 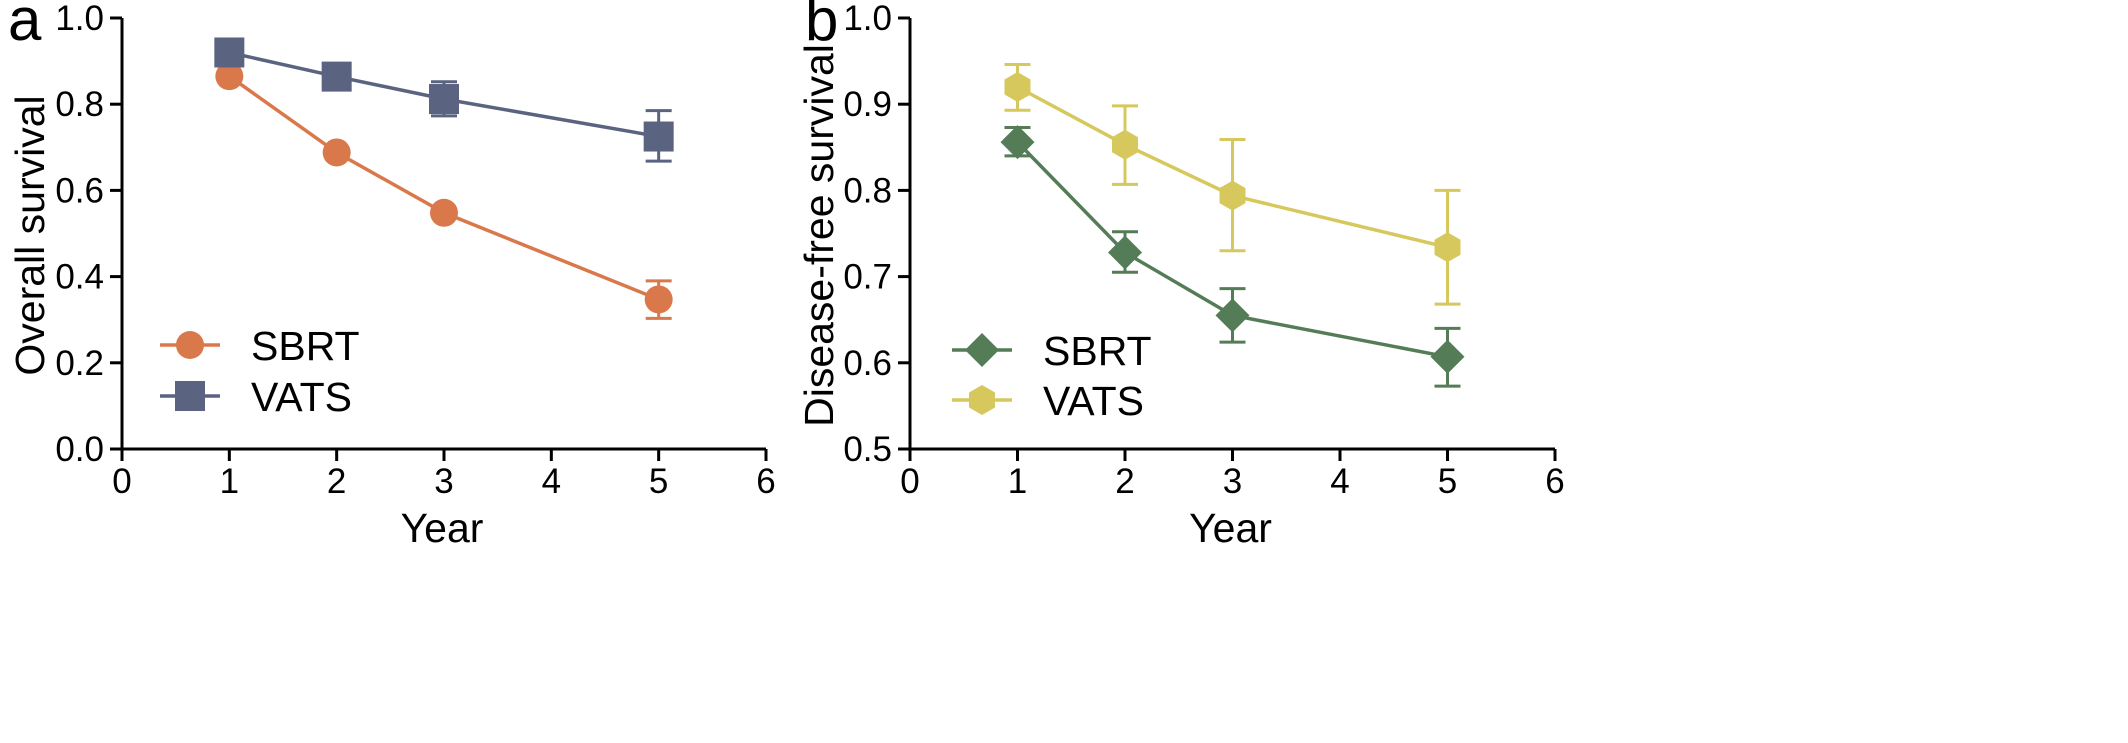 What do you see at coordinates (79, 363) in the screenshot?
I see `y-tick-label: 0.2` at bounding box center [79, 363].